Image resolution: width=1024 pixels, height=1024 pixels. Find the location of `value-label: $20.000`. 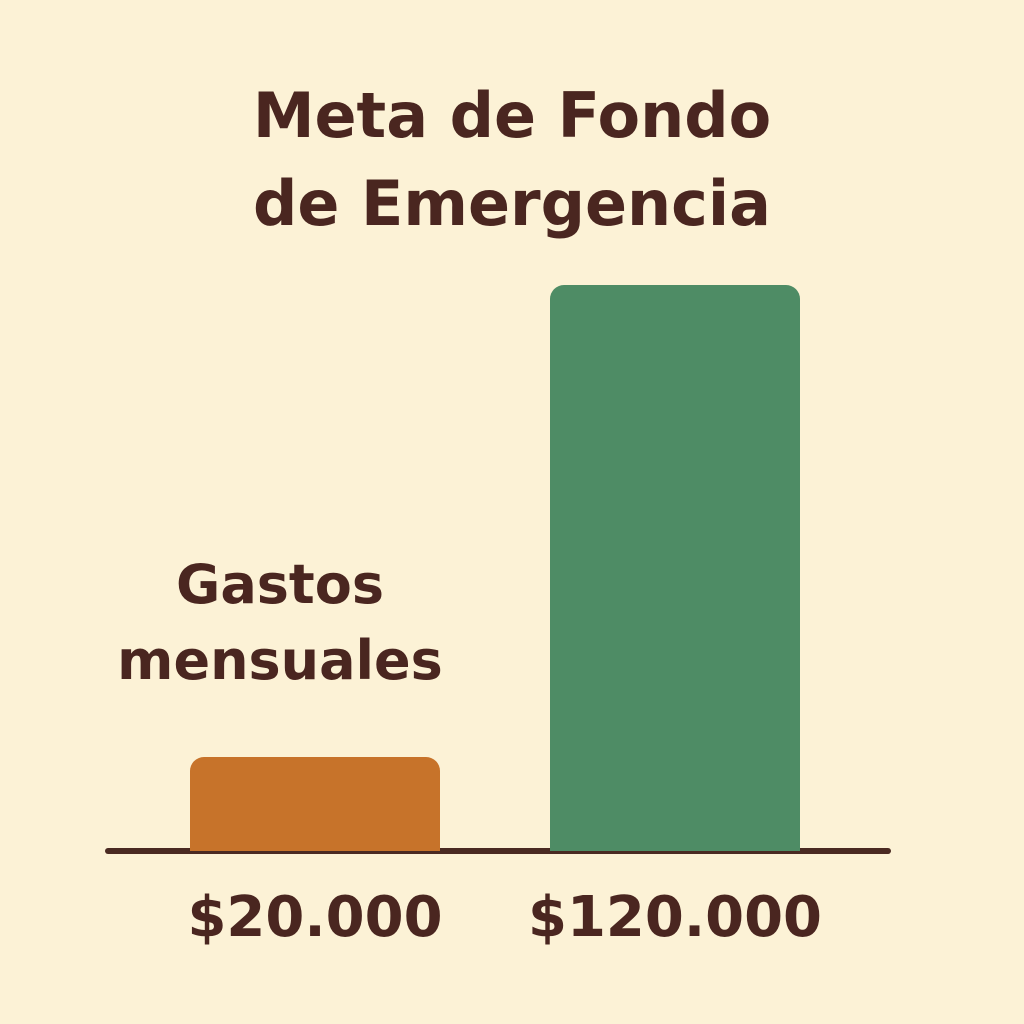

value-label: $20.000 is located at coordinates (315, 917).